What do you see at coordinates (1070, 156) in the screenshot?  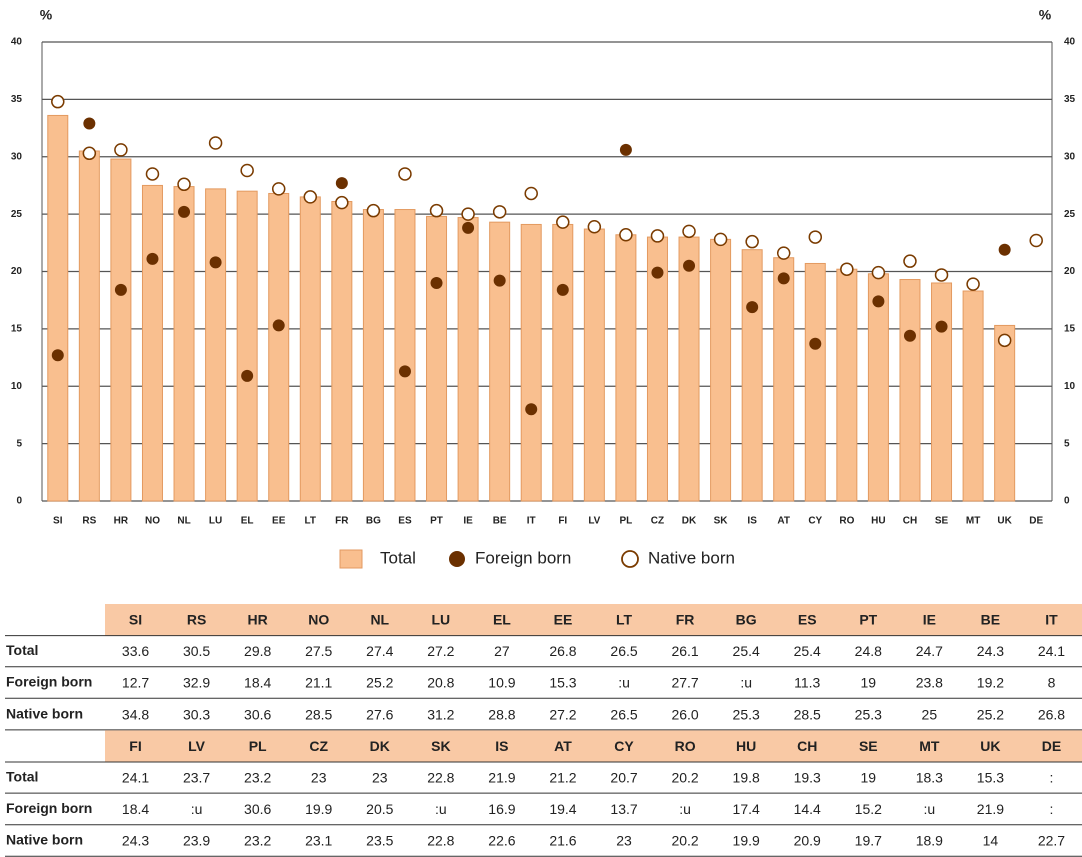 I see `y2-tick-label: 30` at bounding box center [1070, 156].